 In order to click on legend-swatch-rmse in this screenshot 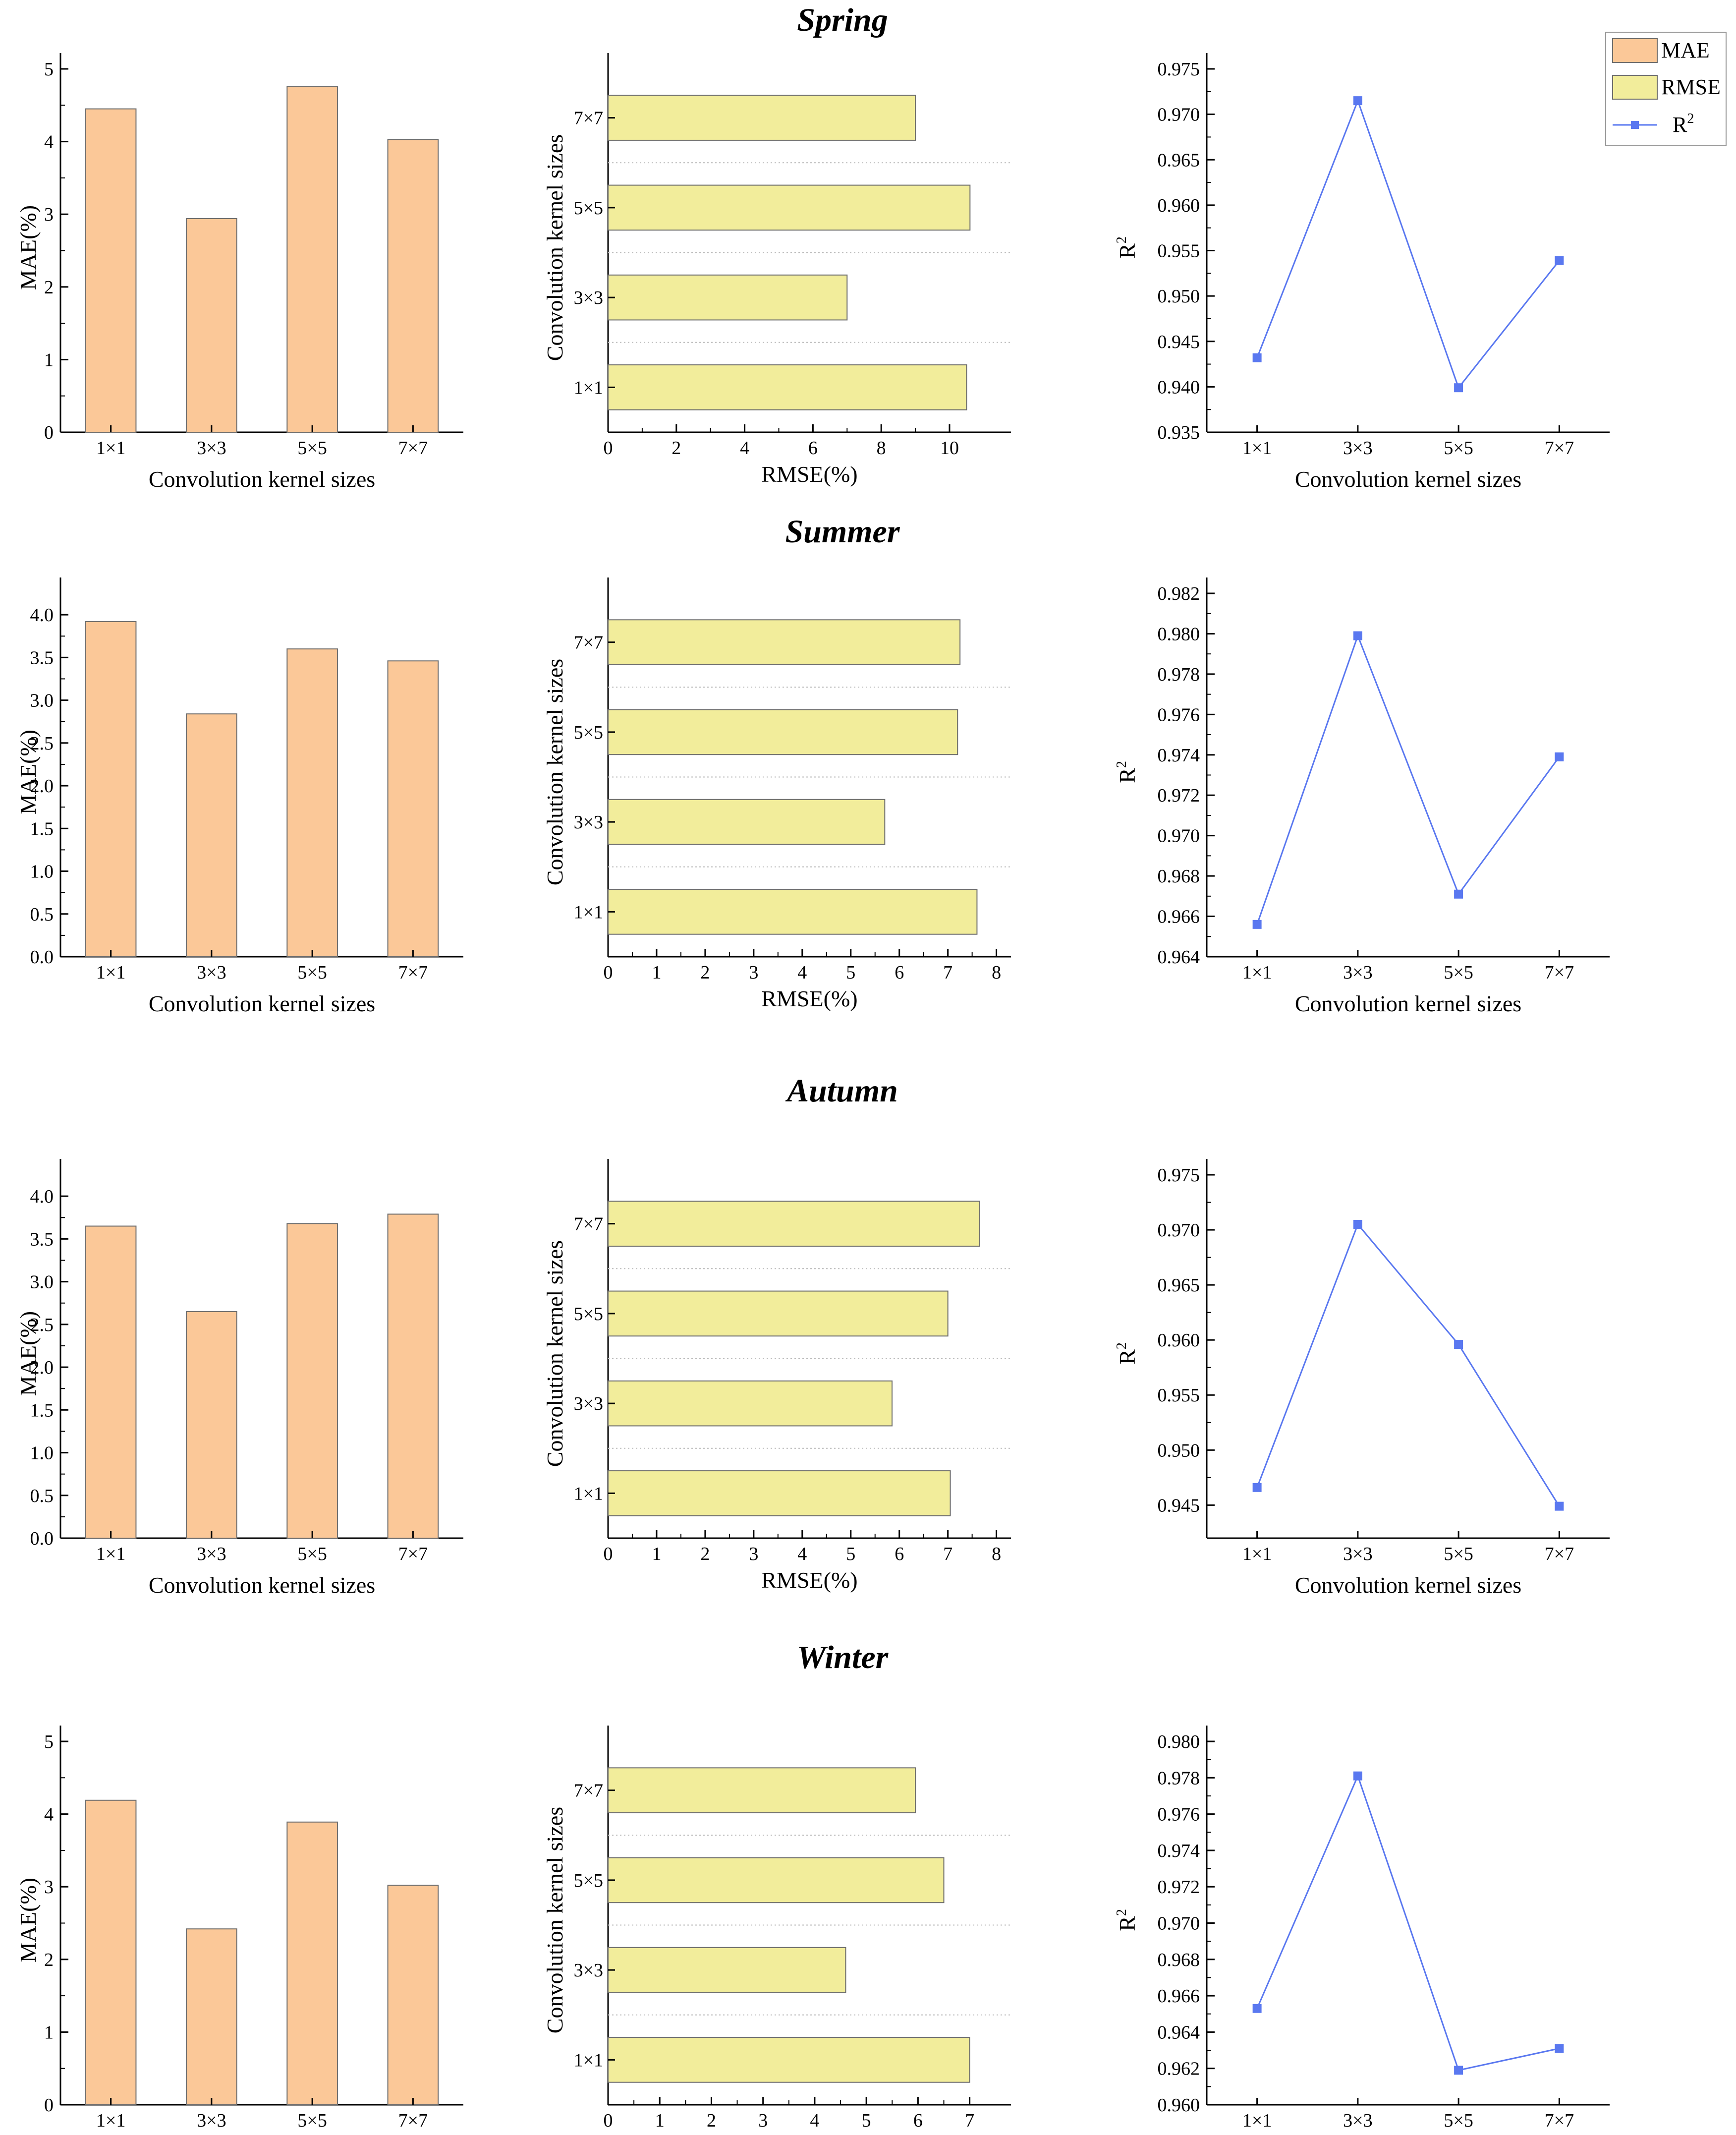, I will do `click(1635, 87)`.